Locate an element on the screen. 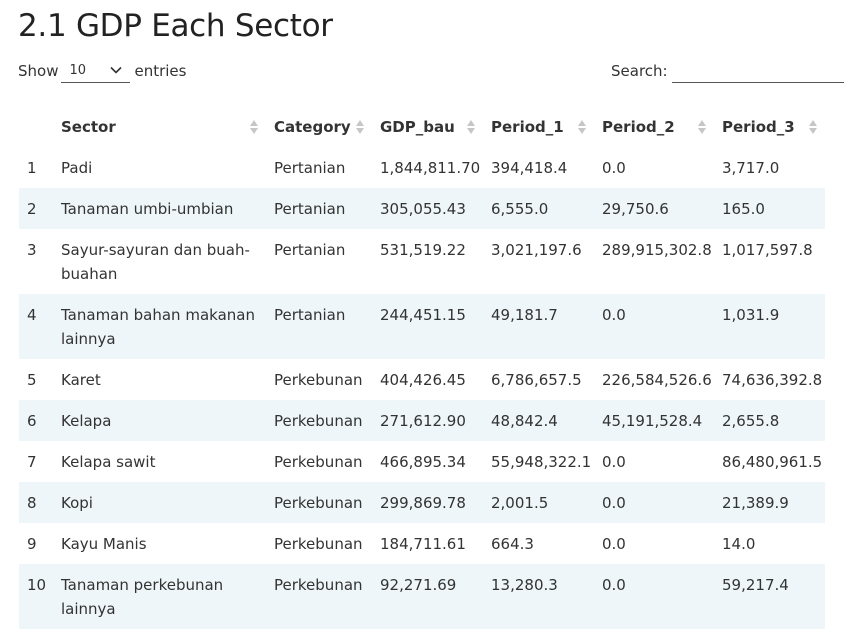 This screenshot has width=844, height=629. cell-gdp-bau: 244,451.15 is located at coordinates (427, 326).